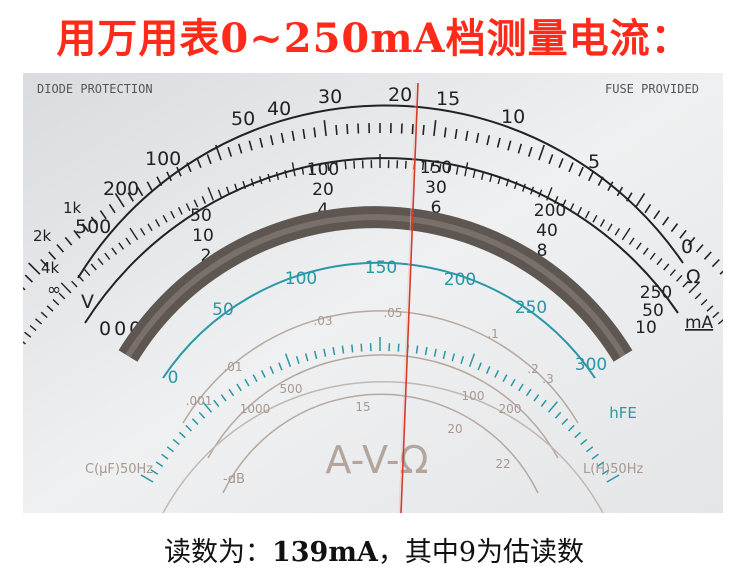 This screenshot has width=748, height=578. Describe the element at coordinates (234, 479) in the screenshot. I see `db-label: -dB` at that location.